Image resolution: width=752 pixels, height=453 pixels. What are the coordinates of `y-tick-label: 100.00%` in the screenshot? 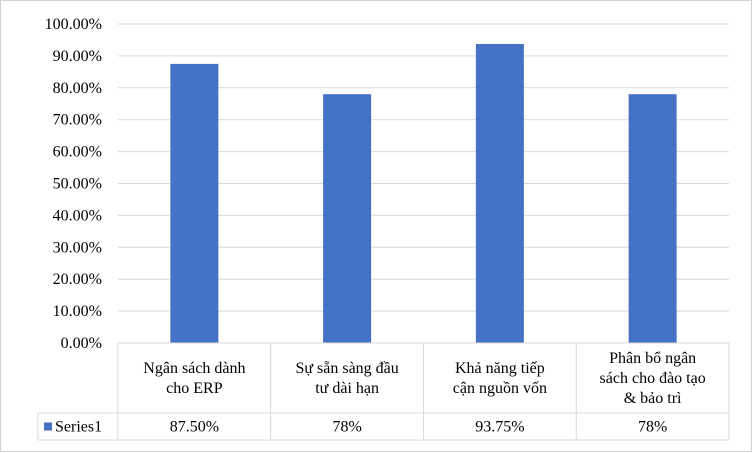 It's located at (73, 24).